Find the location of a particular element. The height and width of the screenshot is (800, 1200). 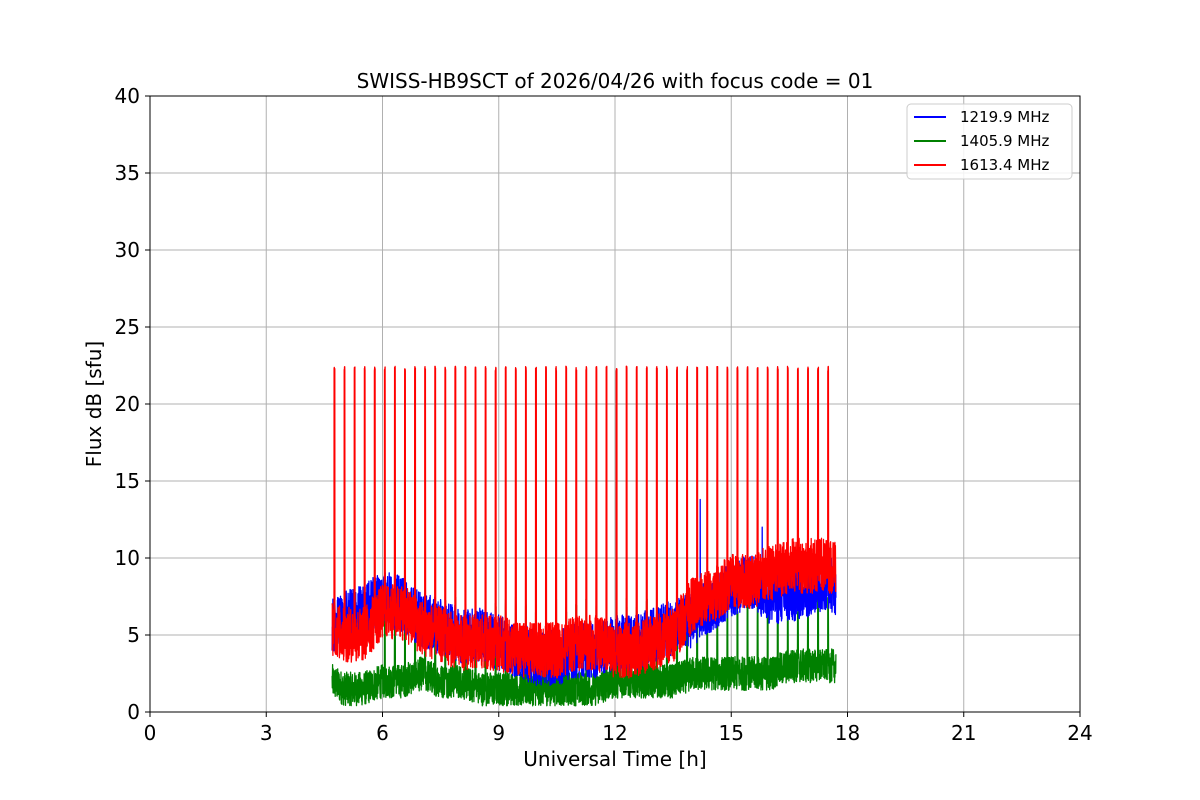

x-axis: 0 3 6 9 12 15 18 21 24 is located at coordinates (618, 728).